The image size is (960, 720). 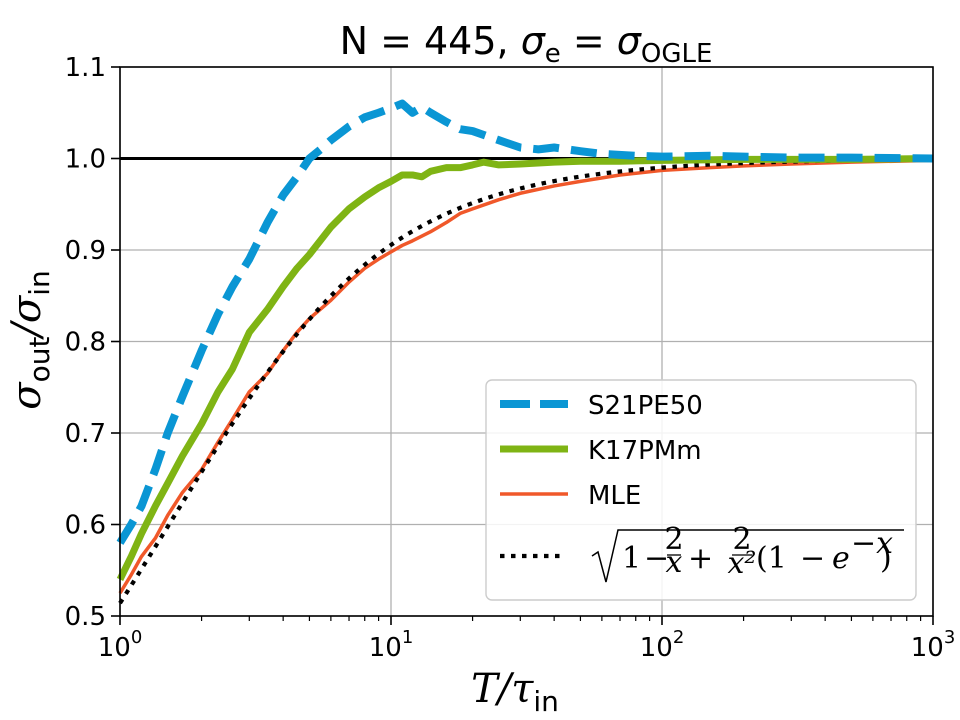 What do you see at coordinates (85, 160) in the screenshot?
I see `y-tick-label: 1.0` at bounding box center [85, 160].